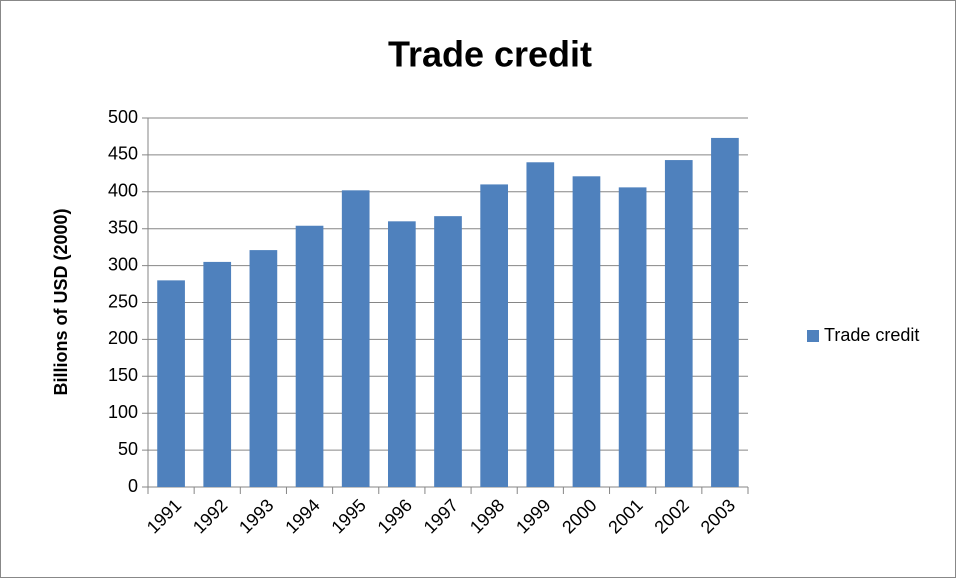 The width and height of the screenshot is (957, 579). I want to click on y-tick-label: 500, so click(123, 117).